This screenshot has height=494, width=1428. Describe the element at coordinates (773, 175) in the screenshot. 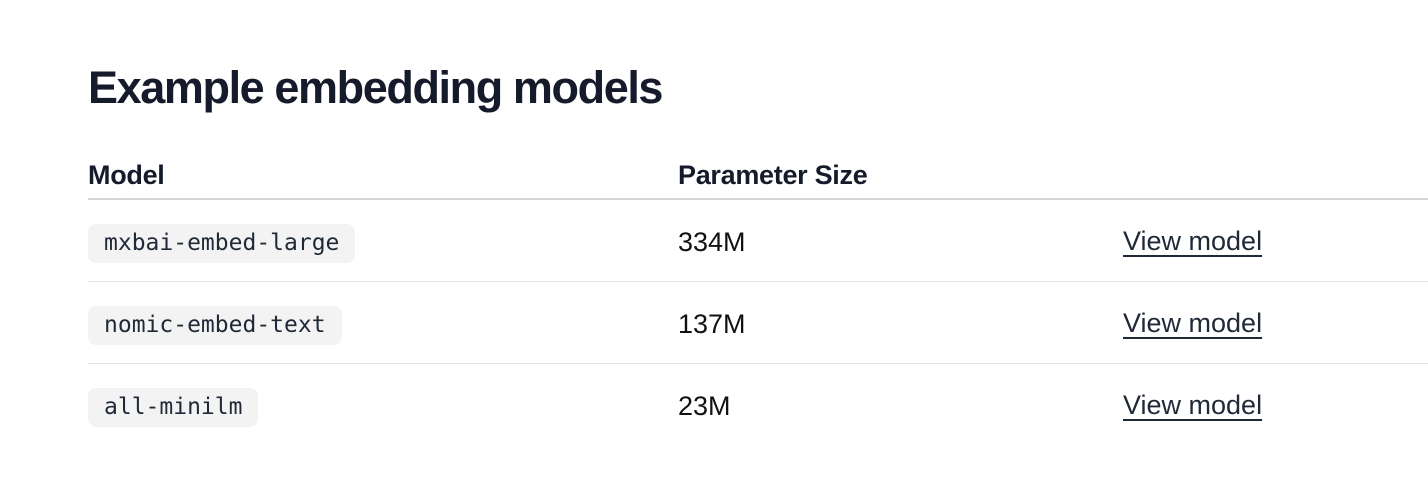

I see `column-header-parameter-size: Parameter Size` at that location.